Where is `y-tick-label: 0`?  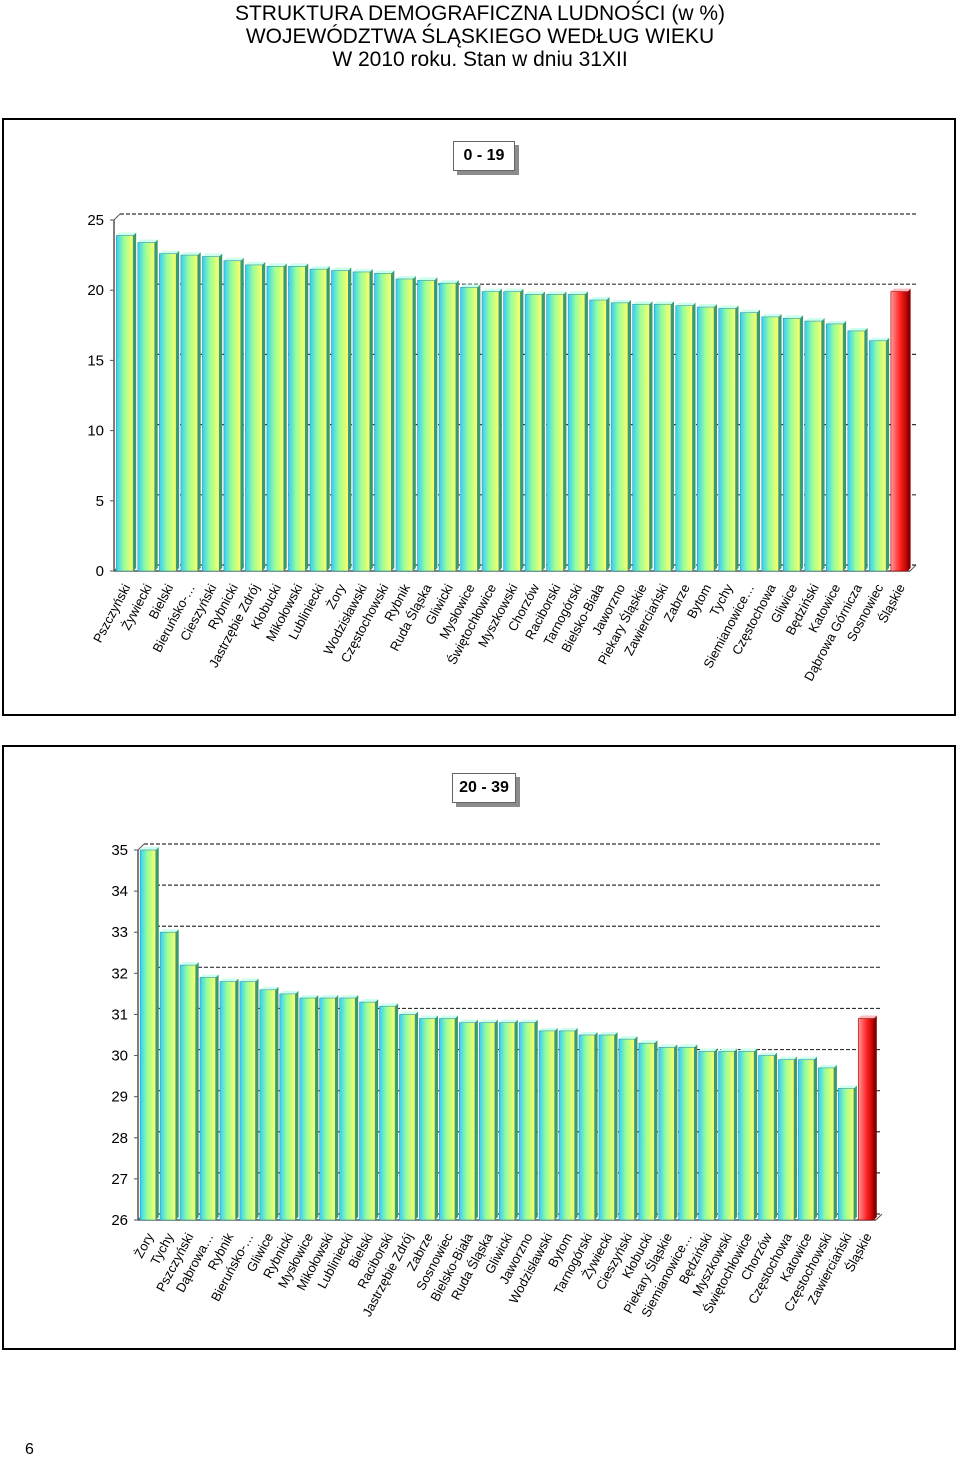 y-tick-label: 0 is located at coordinates (100, 571).